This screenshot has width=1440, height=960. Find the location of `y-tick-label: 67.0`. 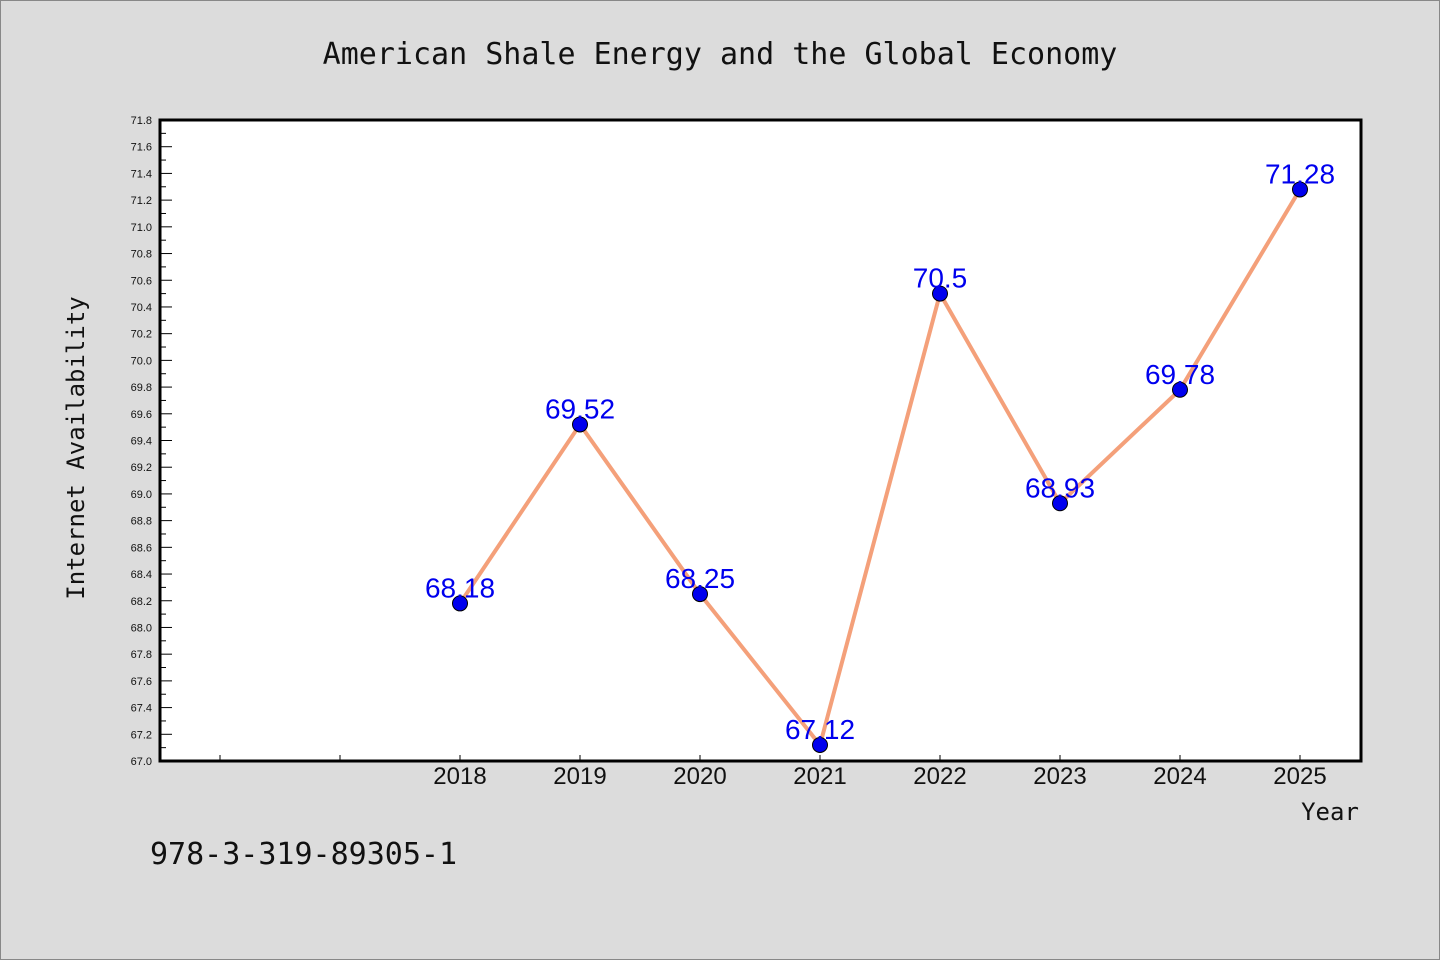

y-tick-label: 67.0 is located at coordinates (141, 762).